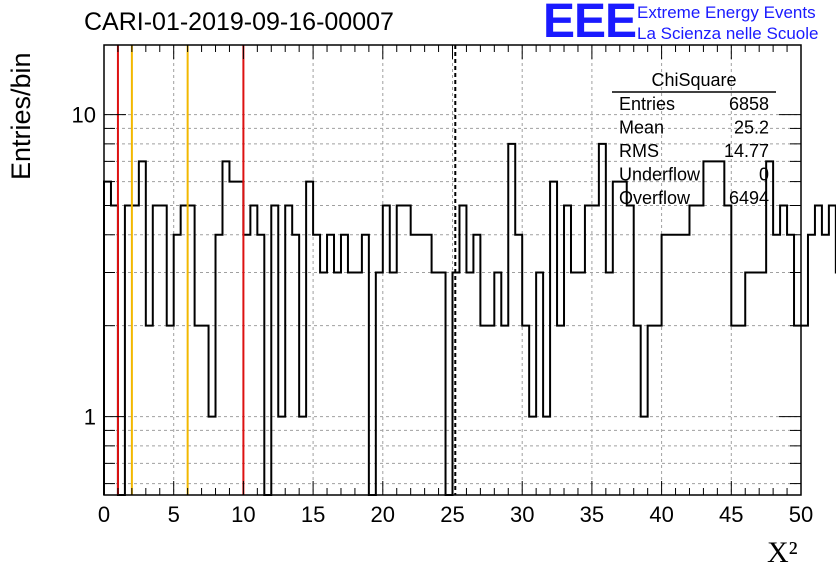 The width and height of the screenshot is (836, 572). What do you see at coordinates (639, 151) in the screenshot?
I see `stats-label: RMS` at bounding box center [639, 151].